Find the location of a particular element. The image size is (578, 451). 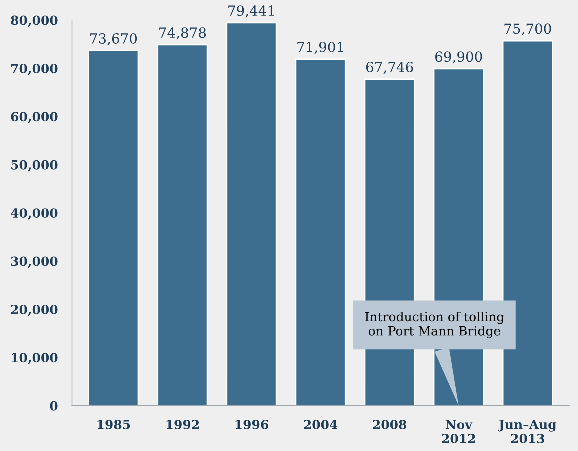

y-tick-label: 20,000 is located at coordinates (34, 310).